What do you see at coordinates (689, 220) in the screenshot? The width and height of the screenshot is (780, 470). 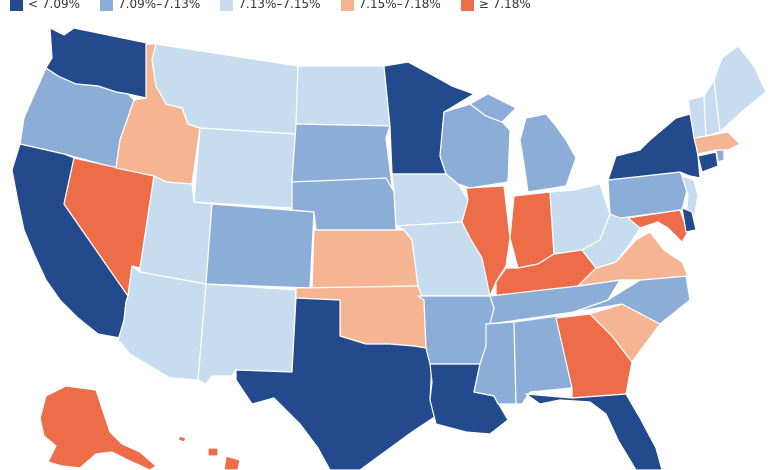 I see `state-de` at bounding box center [689, 220].